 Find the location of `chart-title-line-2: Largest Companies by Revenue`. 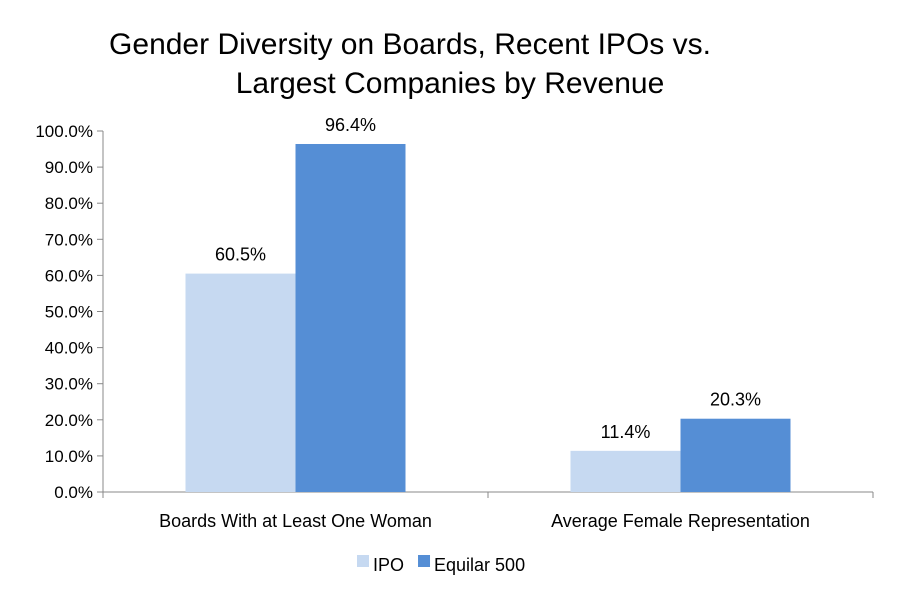

chart-title-line-2: Largest Companies by Revenue is located at coordinates (450, 83).